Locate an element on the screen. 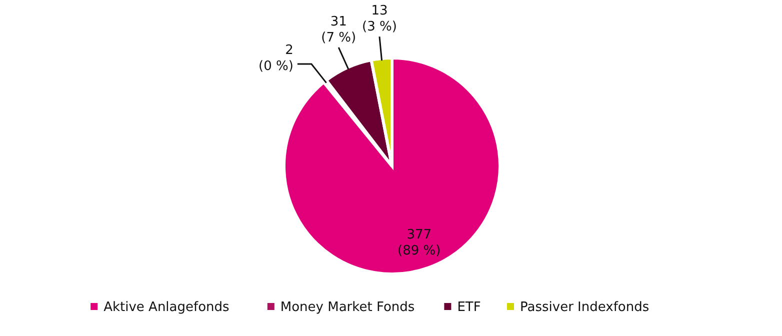 This screenshot has height=336, width=782. data-label: 2 (0 %) is located at coordinates (276, 58).